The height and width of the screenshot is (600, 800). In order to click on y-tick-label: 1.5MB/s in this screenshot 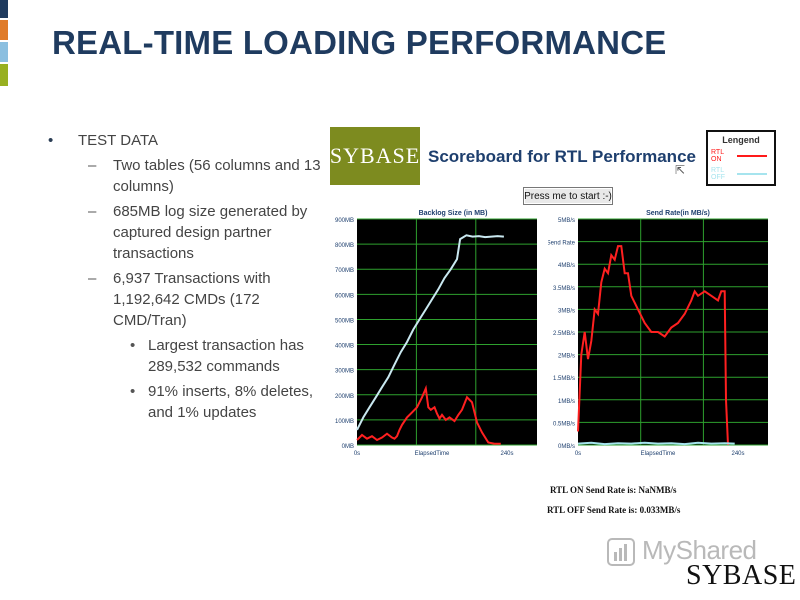, I will do `click(564, 379)`.